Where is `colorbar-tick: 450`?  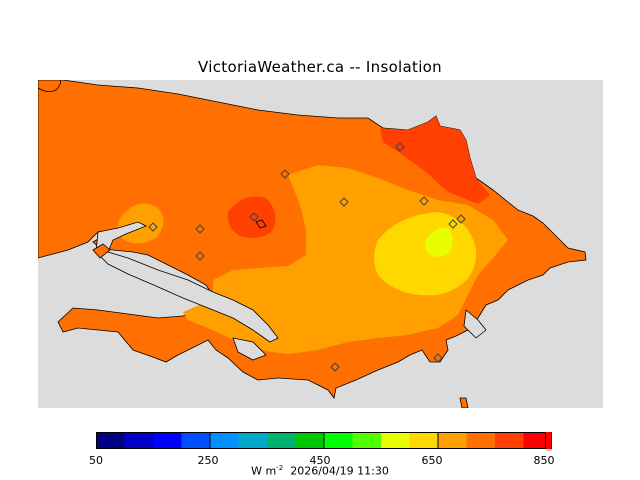
colorbar-tick: 450 is located at coordinates (320, 460).